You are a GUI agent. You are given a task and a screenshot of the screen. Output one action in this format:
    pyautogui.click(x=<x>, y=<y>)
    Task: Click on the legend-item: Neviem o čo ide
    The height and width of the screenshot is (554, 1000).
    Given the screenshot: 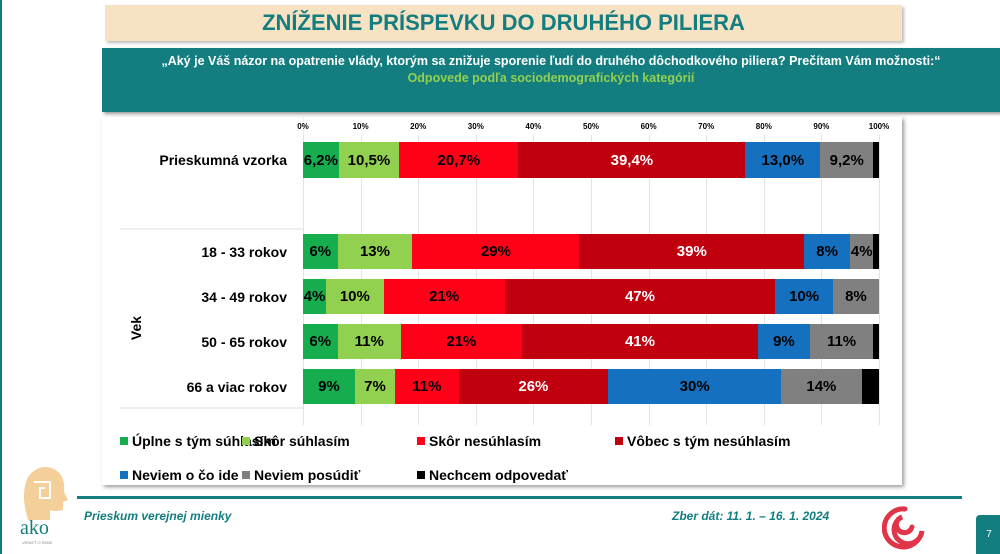 What is the action you would take?
    pyautogui.click(x=179, y=475)
    